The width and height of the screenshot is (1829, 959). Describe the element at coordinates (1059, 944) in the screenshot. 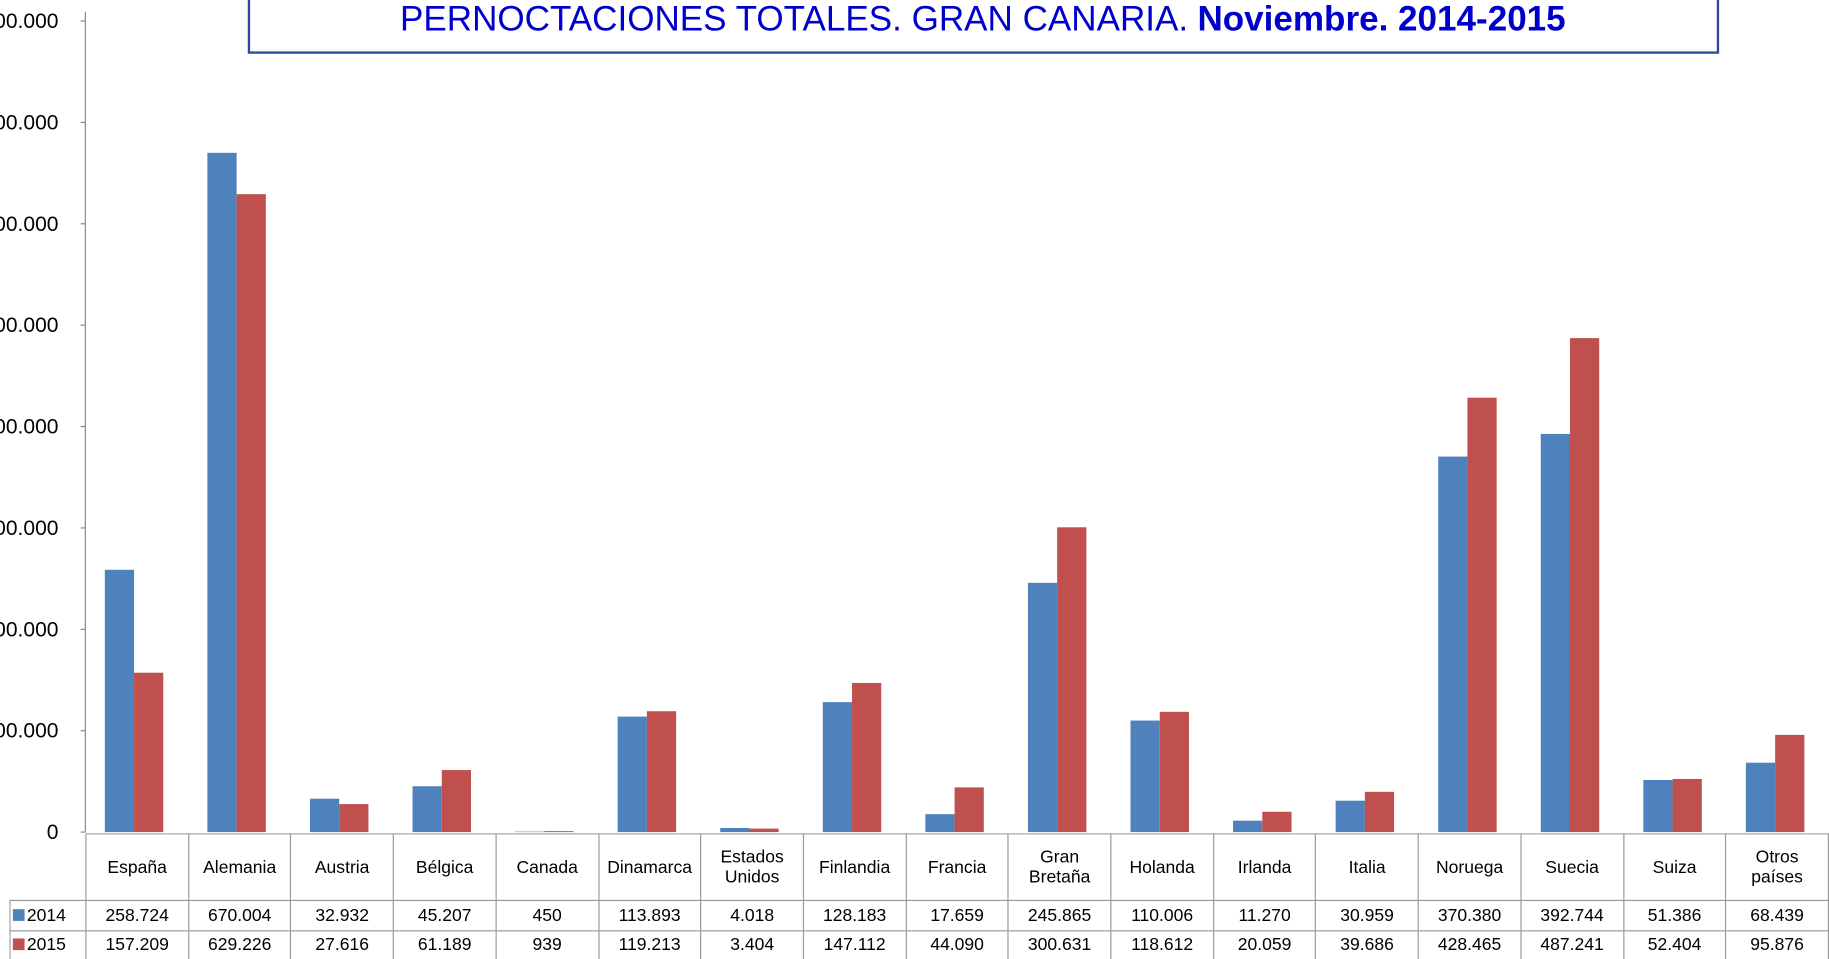

I see `value-label: 300.631` at that location.